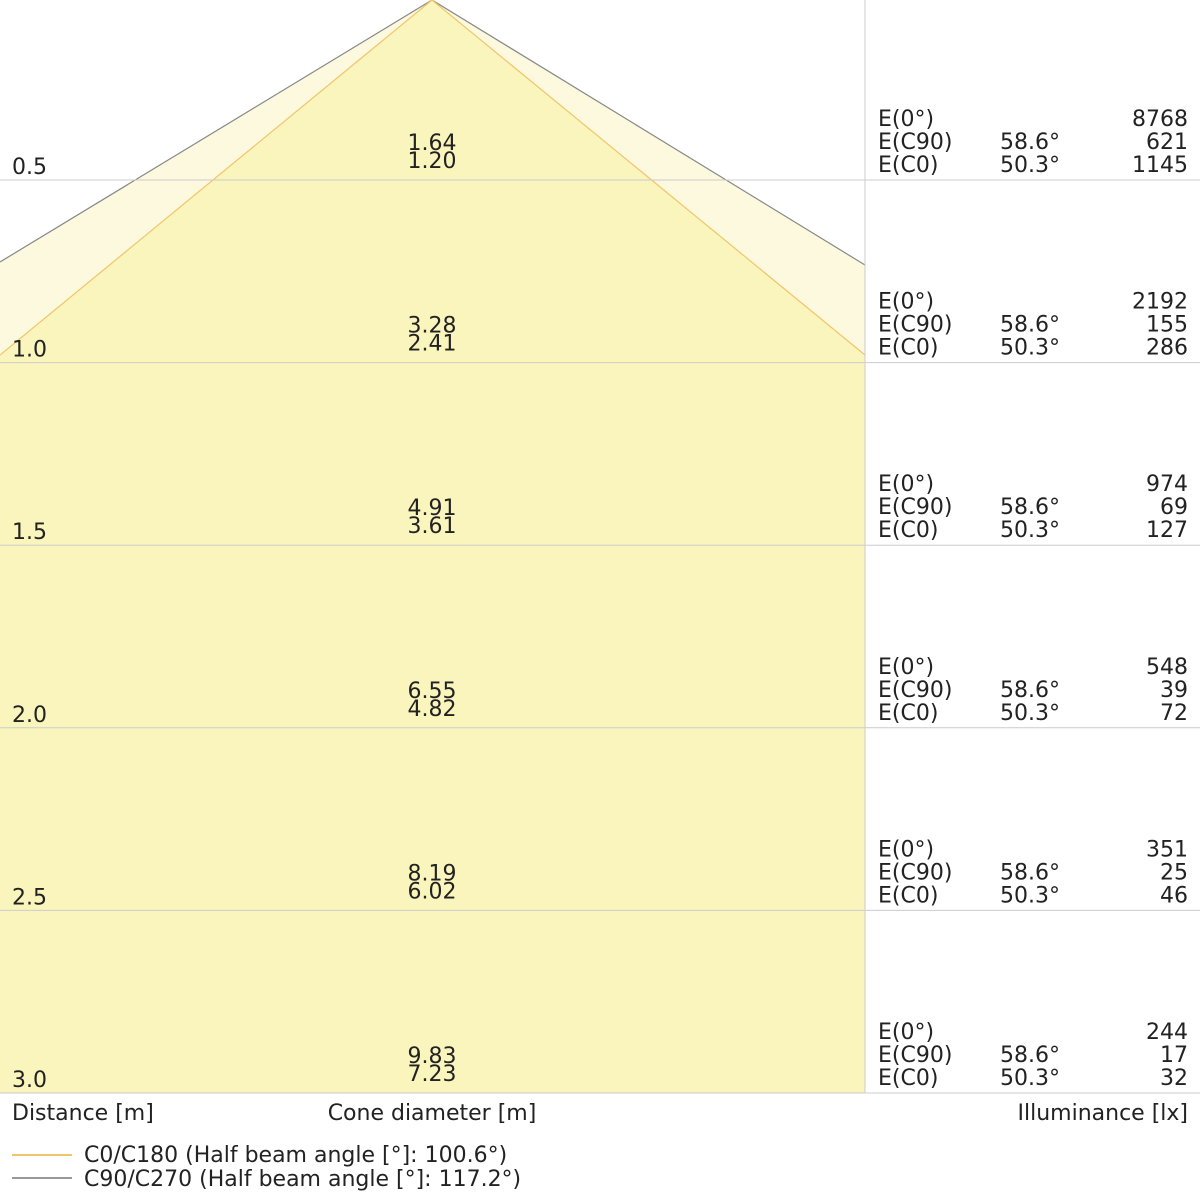  Describe the element at coordinates (1167, 849) in the screenshot. I see `e0-value: 351` at that location.